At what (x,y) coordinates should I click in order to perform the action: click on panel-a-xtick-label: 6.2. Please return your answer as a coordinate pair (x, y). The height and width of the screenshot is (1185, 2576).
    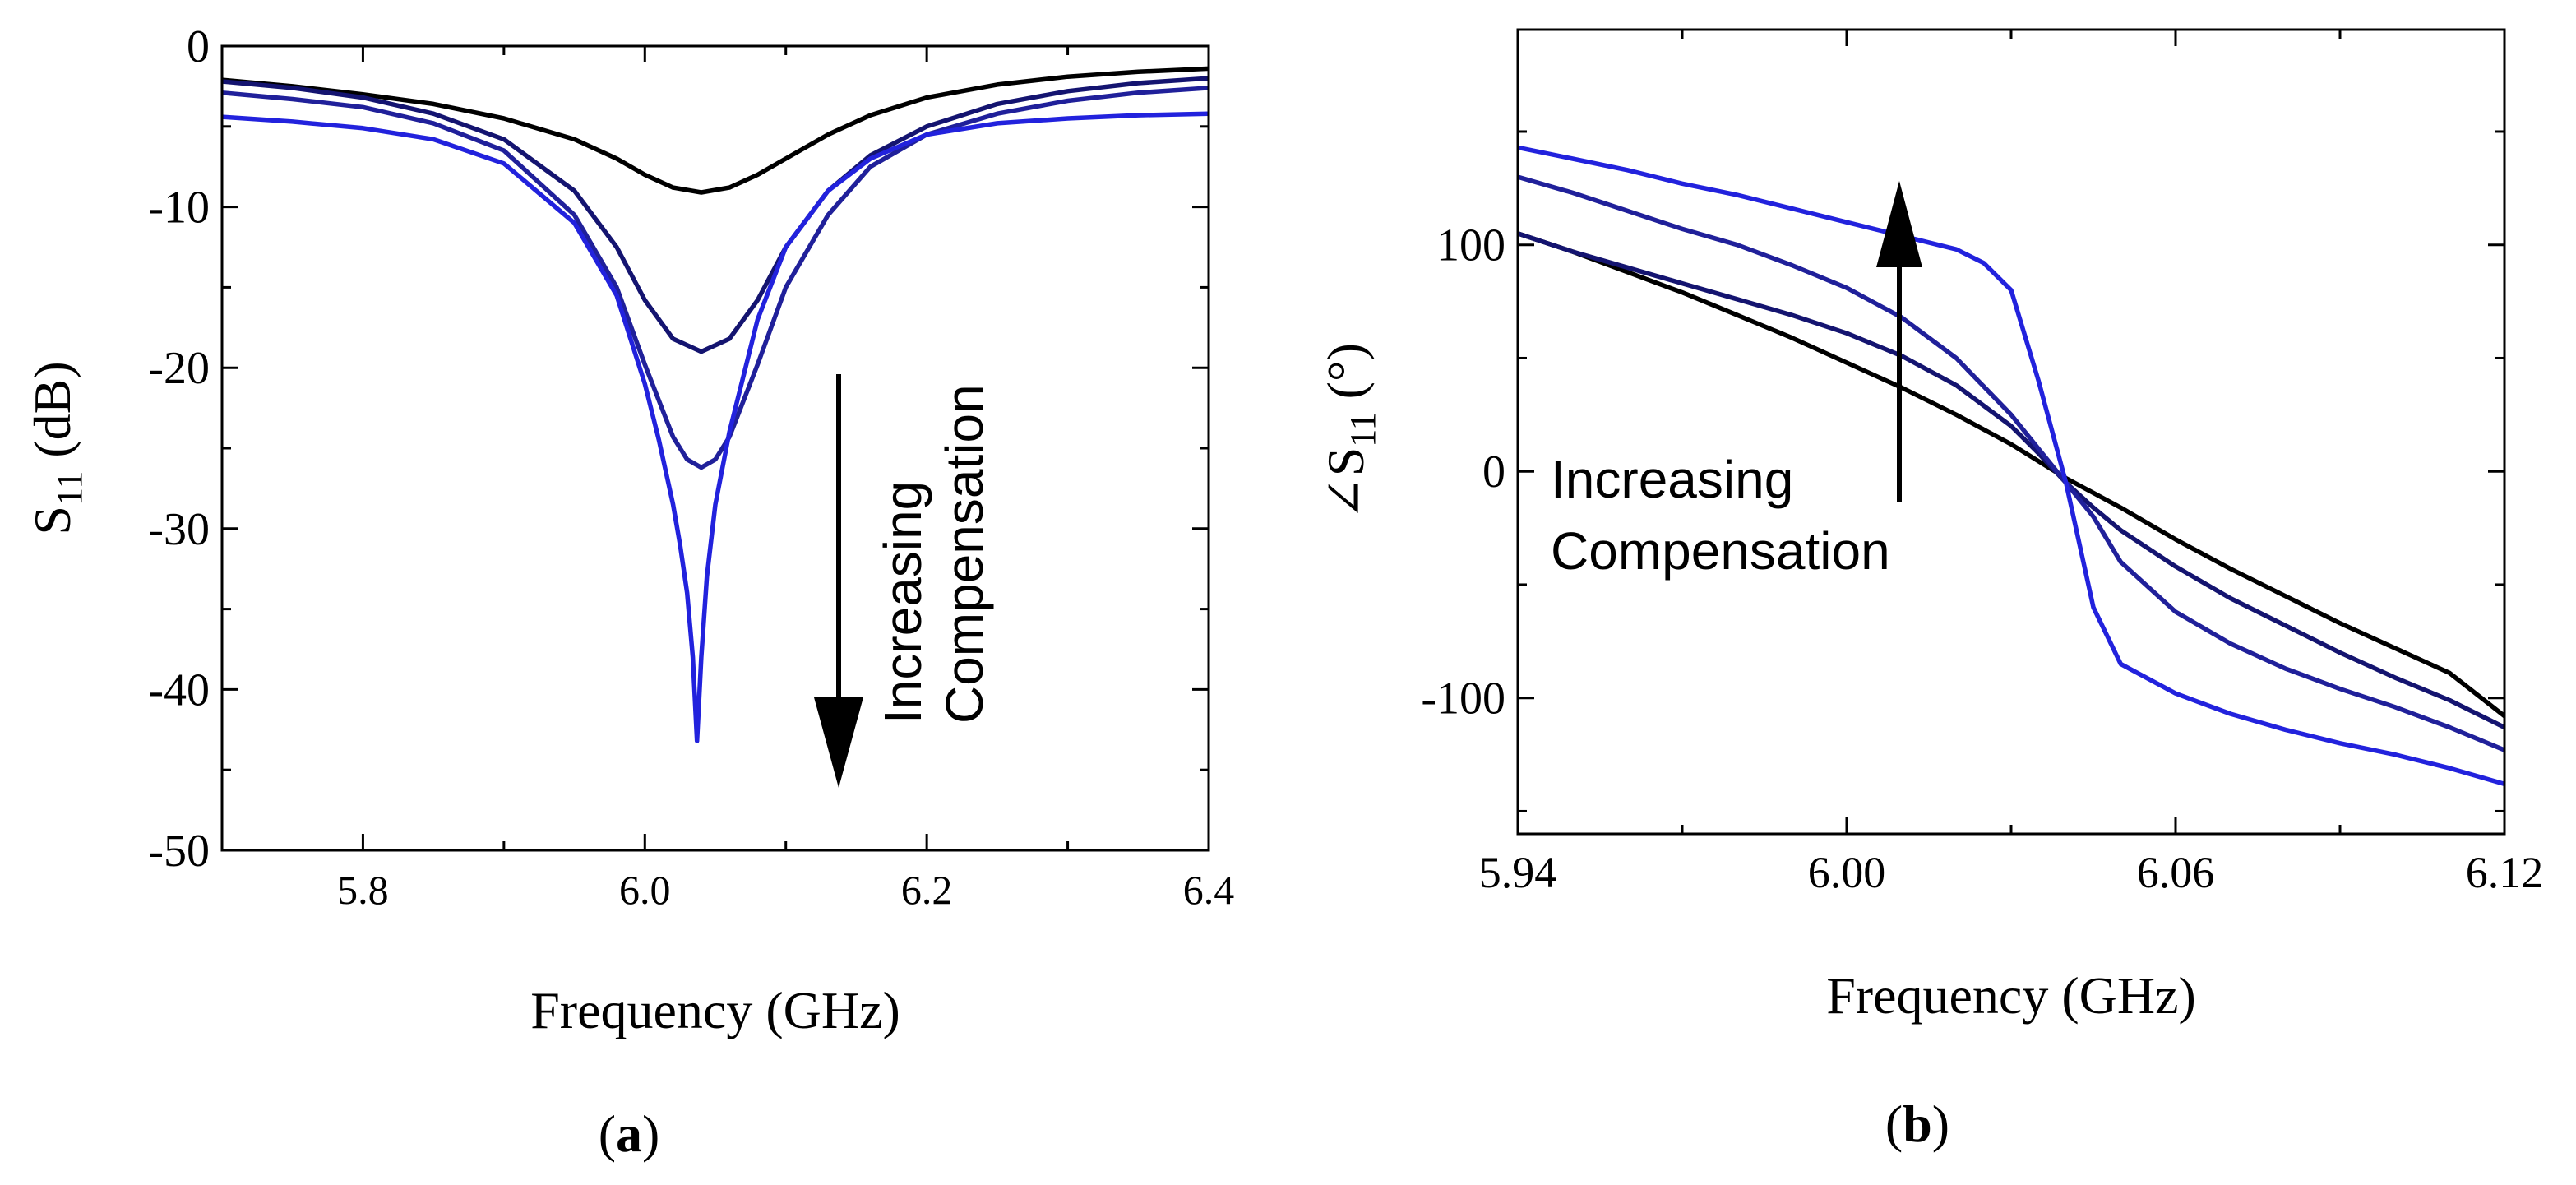
    Looking at the image, I should click on (927, 890).